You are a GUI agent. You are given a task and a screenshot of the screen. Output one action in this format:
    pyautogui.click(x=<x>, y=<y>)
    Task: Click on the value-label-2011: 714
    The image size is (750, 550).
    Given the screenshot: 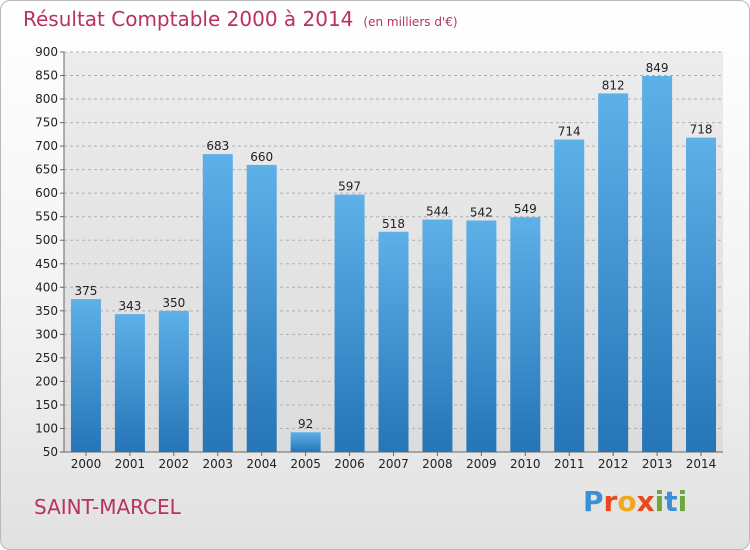 What is the action you would take?
    pyautogui.click(x=569, y=132)
    